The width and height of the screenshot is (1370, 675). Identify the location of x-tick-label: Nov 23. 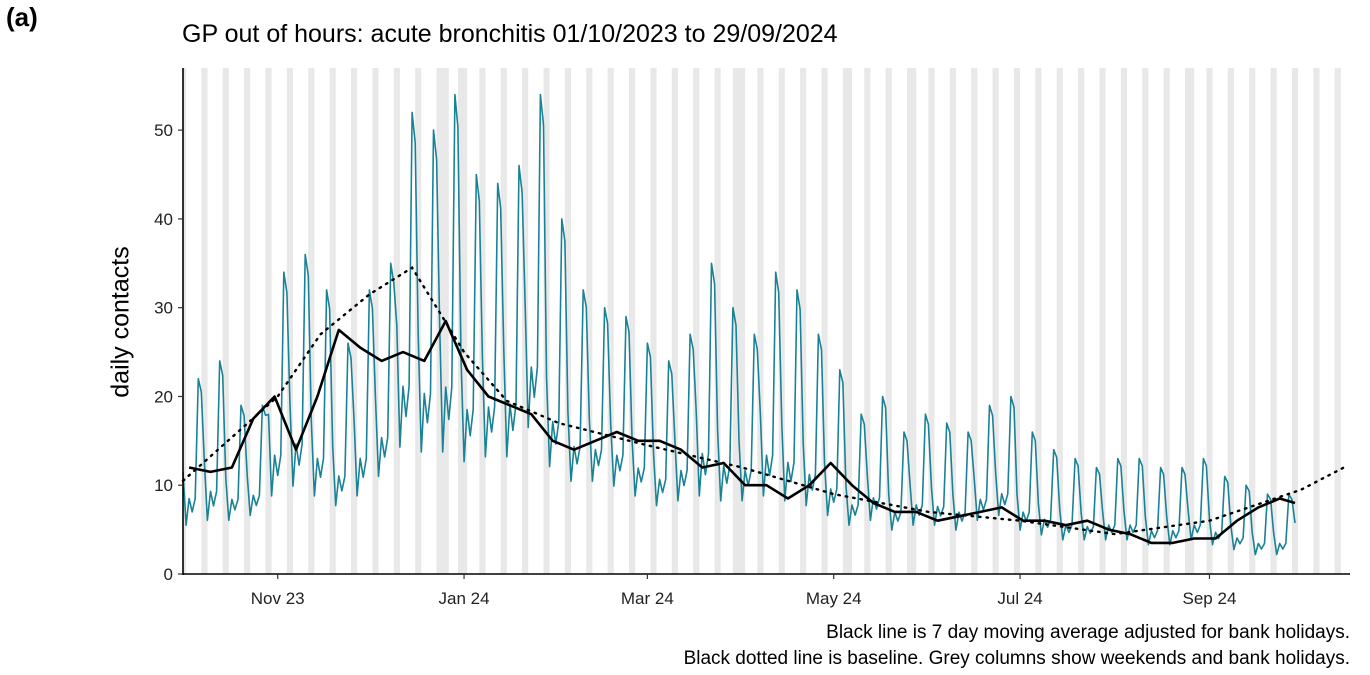
(278, 598).